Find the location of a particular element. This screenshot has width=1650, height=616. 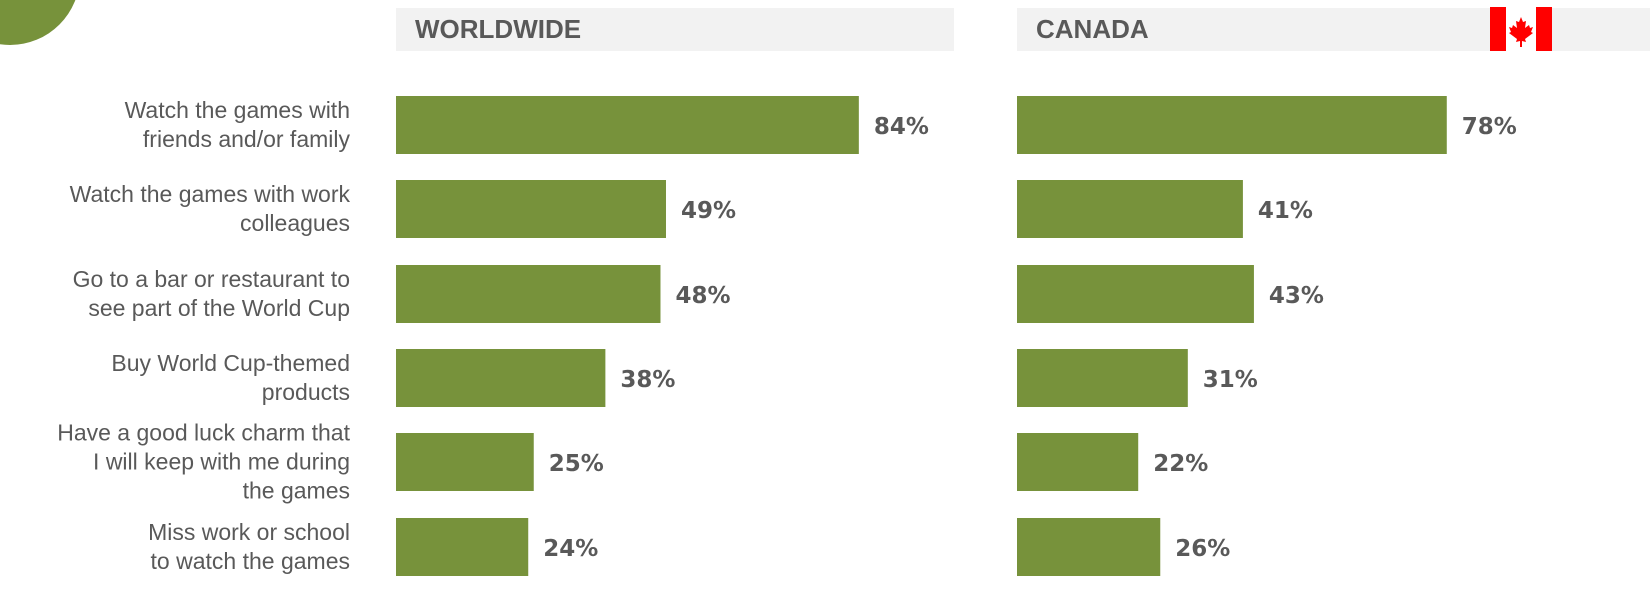

bar-value-label: 84% is located at coordinates (901, 127).